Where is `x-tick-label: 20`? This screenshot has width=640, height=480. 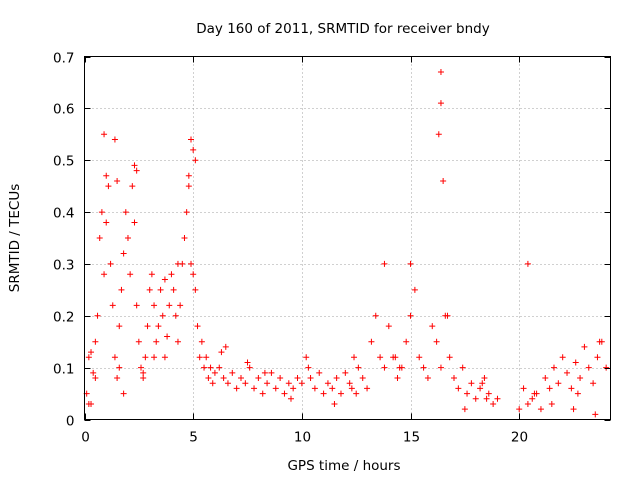 x-tick-label: 20 is located at coordinates (519, 438).